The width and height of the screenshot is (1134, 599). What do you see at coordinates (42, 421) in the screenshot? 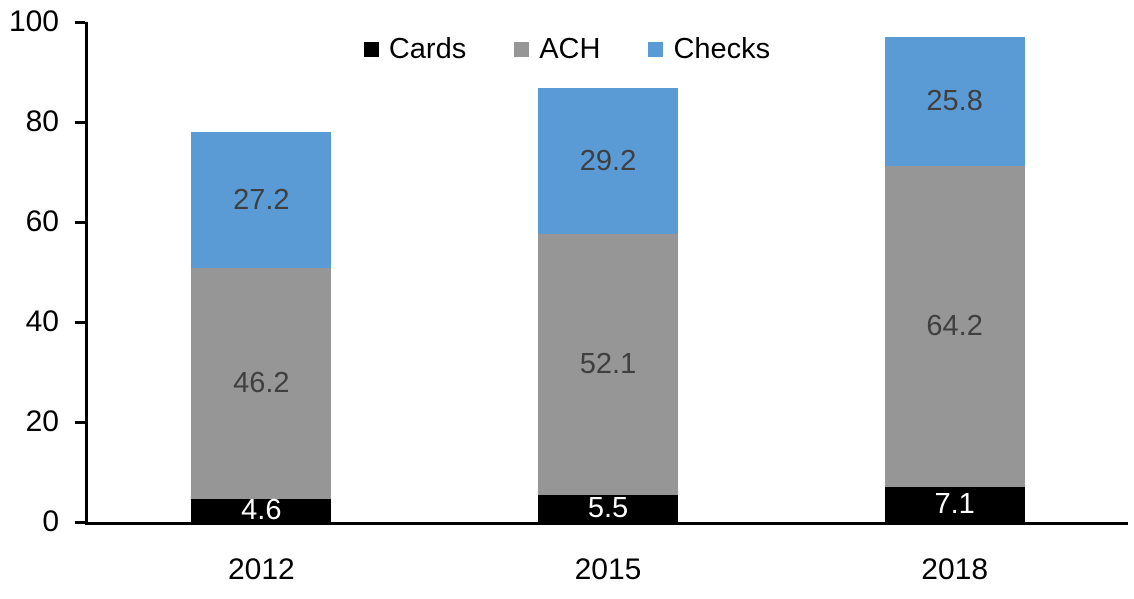
I see `y-tick-label-20: 20` at bounding box center [42, 421].